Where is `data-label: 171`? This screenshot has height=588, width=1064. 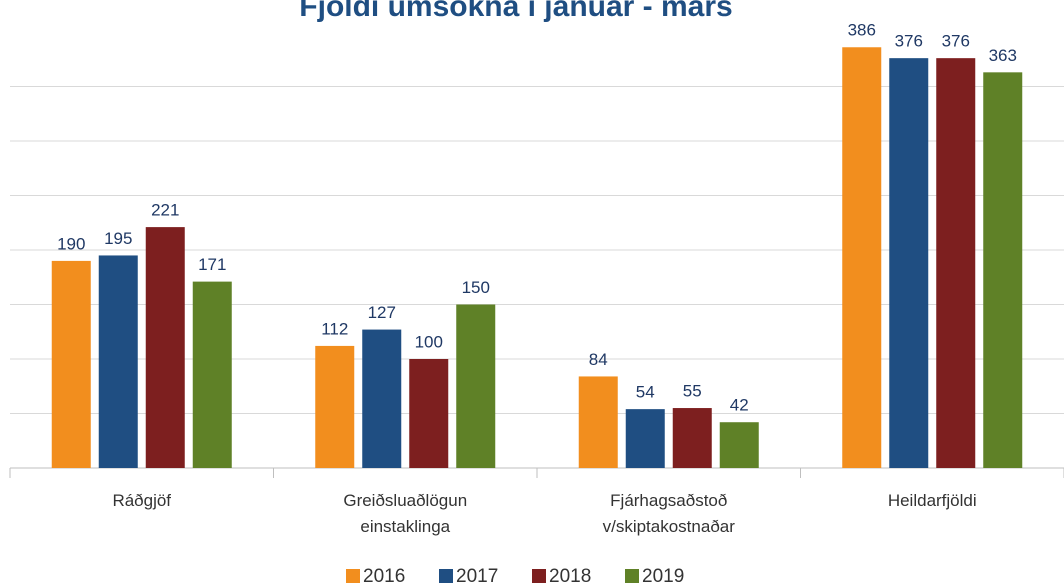 data-label: 171 is located at coordinates (212, 264).